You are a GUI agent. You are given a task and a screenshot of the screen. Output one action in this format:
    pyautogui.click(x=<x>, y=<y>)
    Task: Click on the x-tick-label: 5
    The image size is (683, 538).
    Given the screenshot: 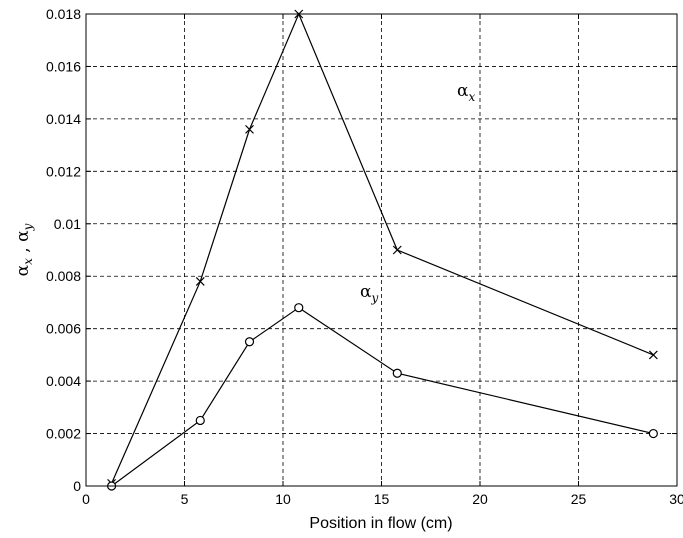 What is the action you would take?
    pyautogui.click(x=185, y=499)
    